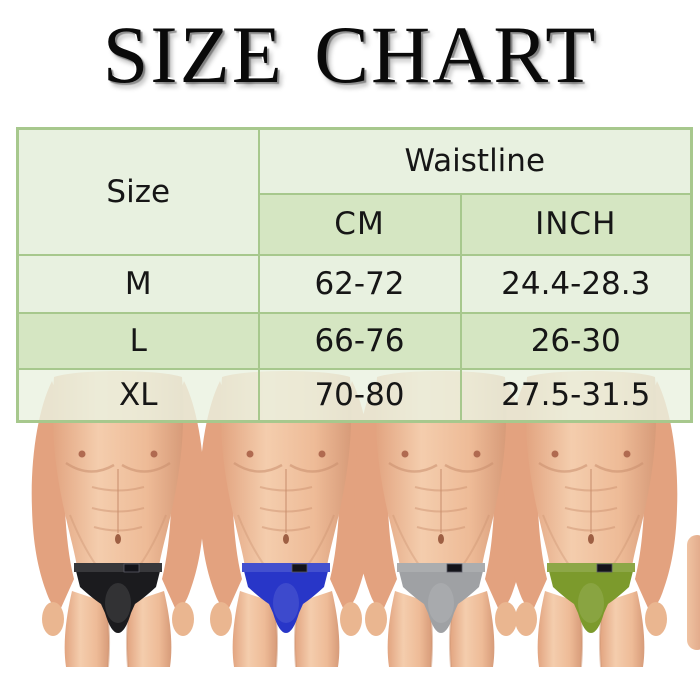  Describe the element at coordinates (576, 395) in the screenshot. I see `row-xl-inch: 27.5-31.5` at that location.